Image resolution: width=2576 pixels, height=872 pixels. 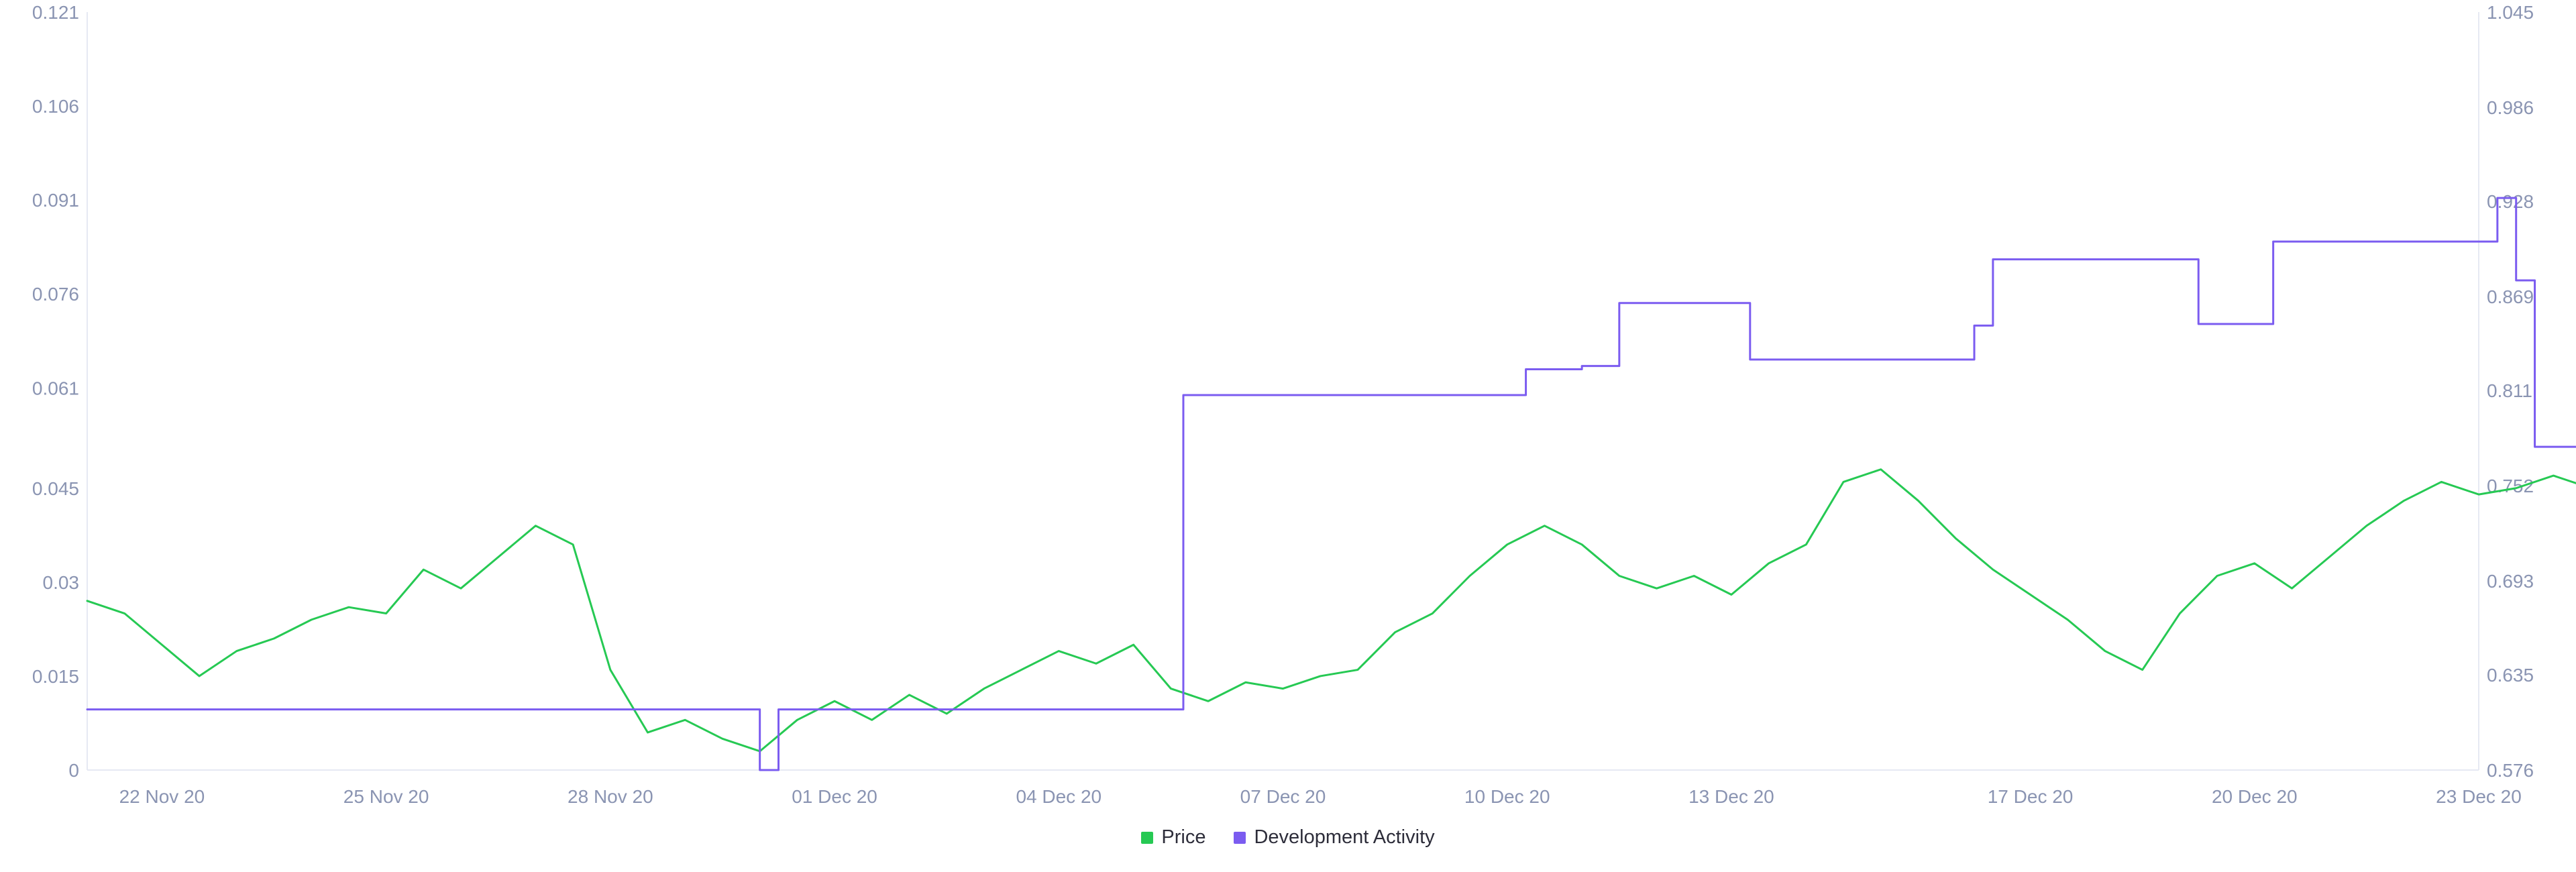 What do you see at coordinates (1344, 837) in the screenshot?
I see `legend-development-activity-label: Development Activity` at bounding box center [1344, 837].